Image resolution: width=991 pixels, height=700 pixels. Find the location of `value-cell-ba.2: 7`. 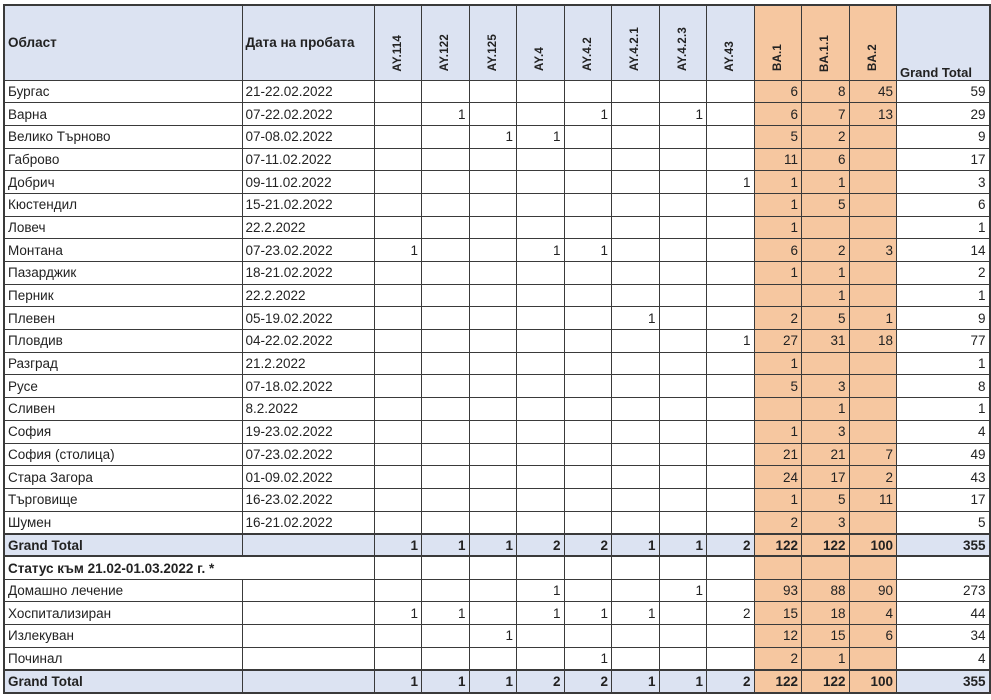

value-cell-ba.2: 7 is located at coordinates (872, 454).